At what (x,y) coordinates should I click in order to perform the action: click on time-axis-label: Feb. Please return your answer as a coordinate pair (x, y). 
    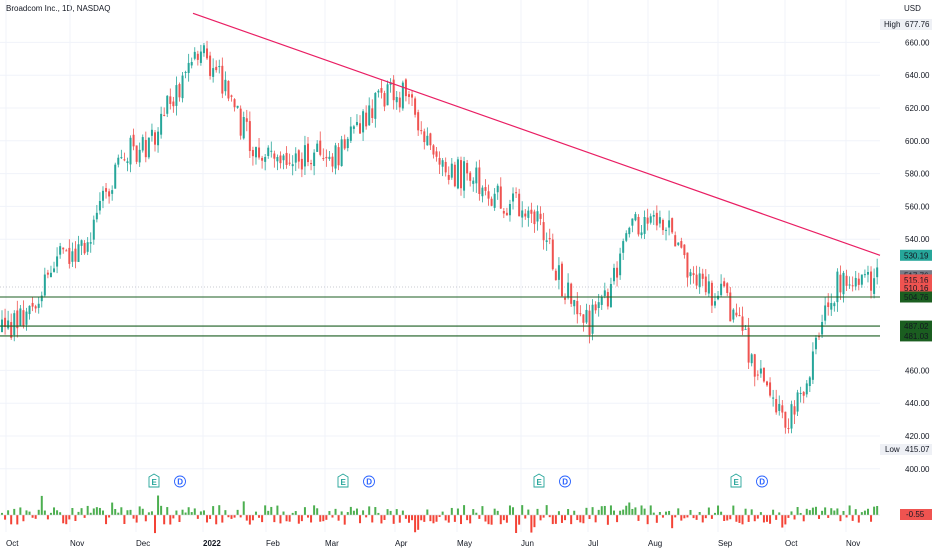
    Looking at the image, I should click on (273, 543).